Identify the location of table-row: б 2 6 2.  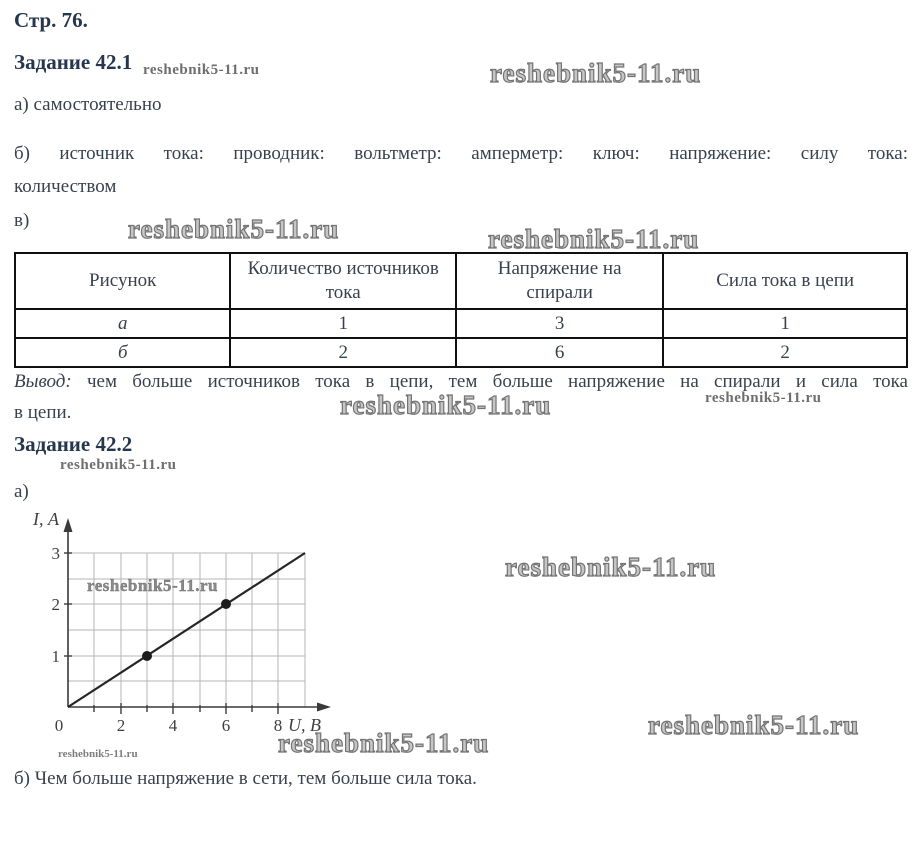
(460, 352).